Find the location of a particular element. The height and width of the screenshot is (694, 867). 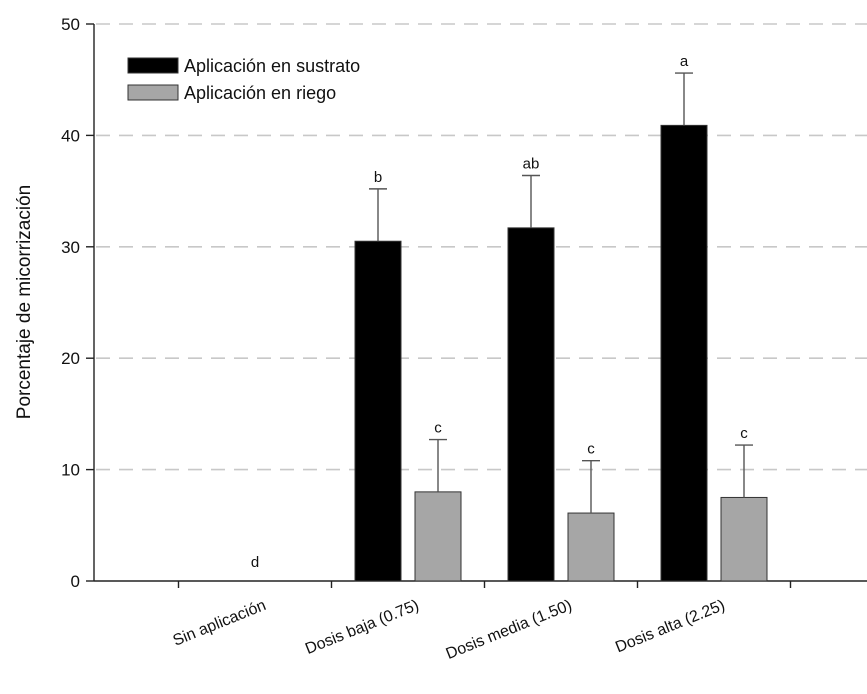

x-category-label: Dosis baja (0.75) is located at coordinates (362, 627).